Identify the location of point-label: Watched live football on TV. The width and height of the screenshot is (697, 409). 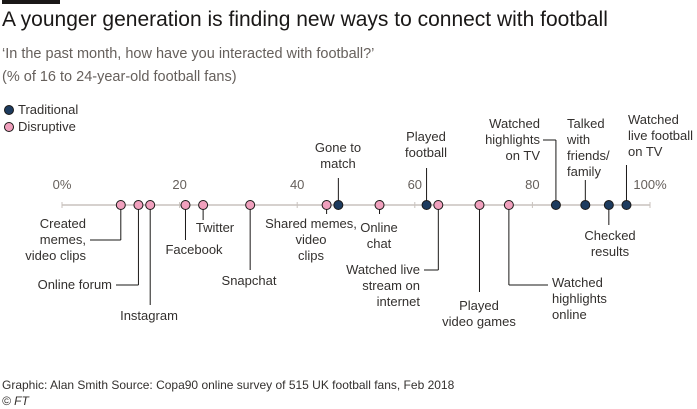
(661, 135).